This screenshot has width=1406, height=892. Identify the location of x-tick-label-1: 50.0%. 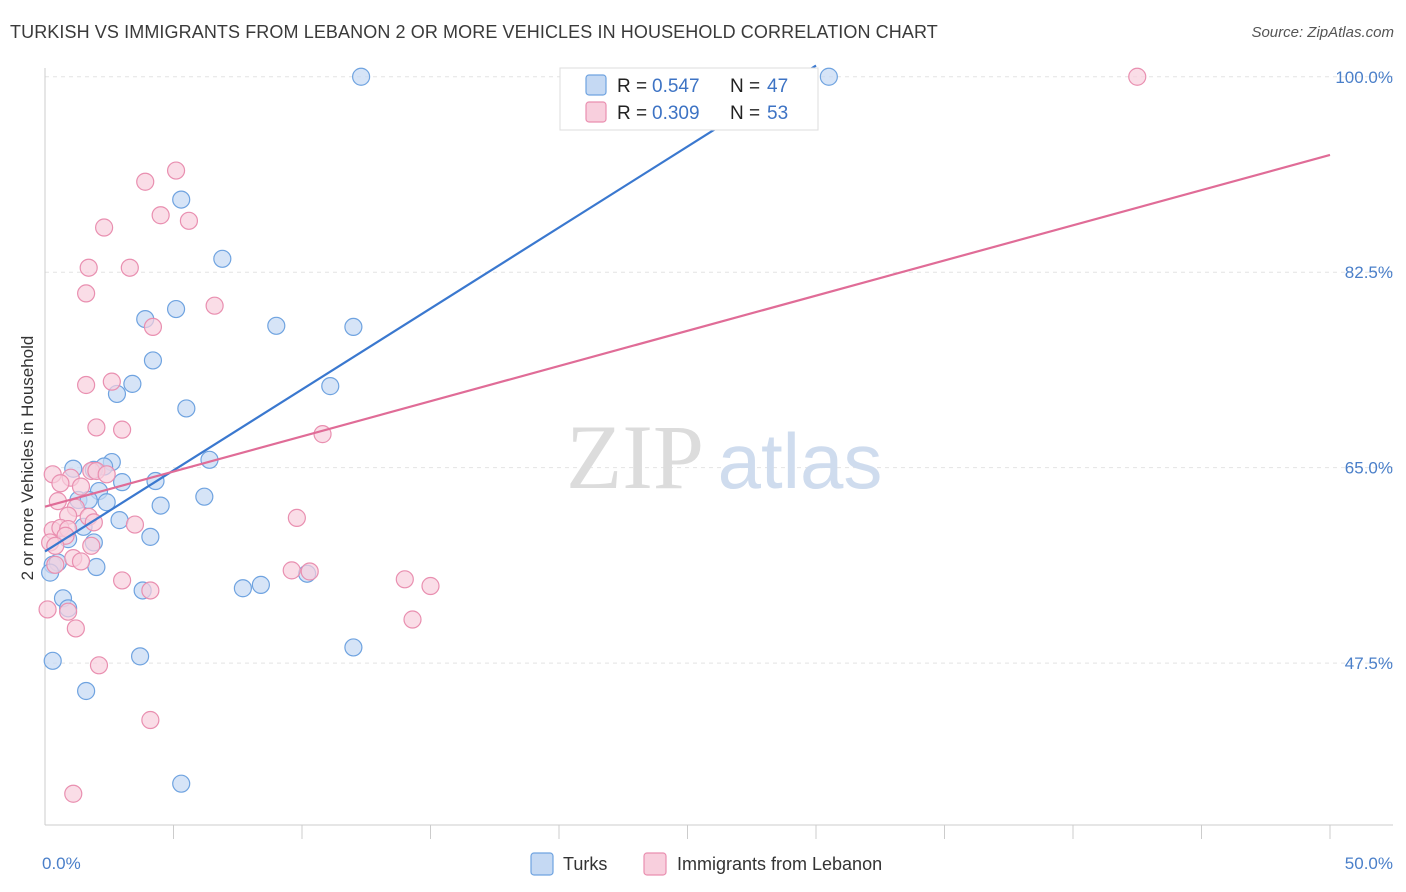
(1369, 863).